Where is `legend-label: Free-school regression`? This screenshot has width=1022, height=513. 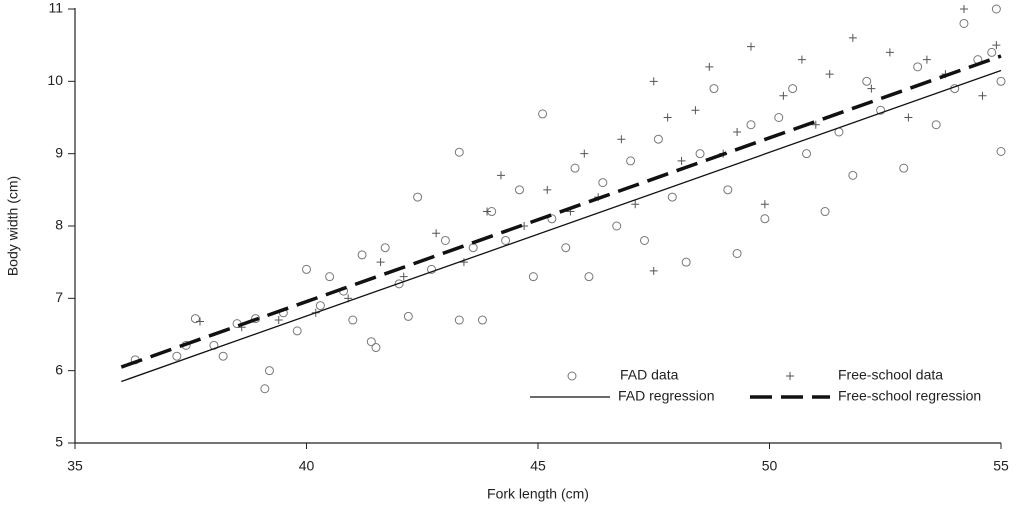
legend-label: Free-school regression is located at coordinates (909, 396).